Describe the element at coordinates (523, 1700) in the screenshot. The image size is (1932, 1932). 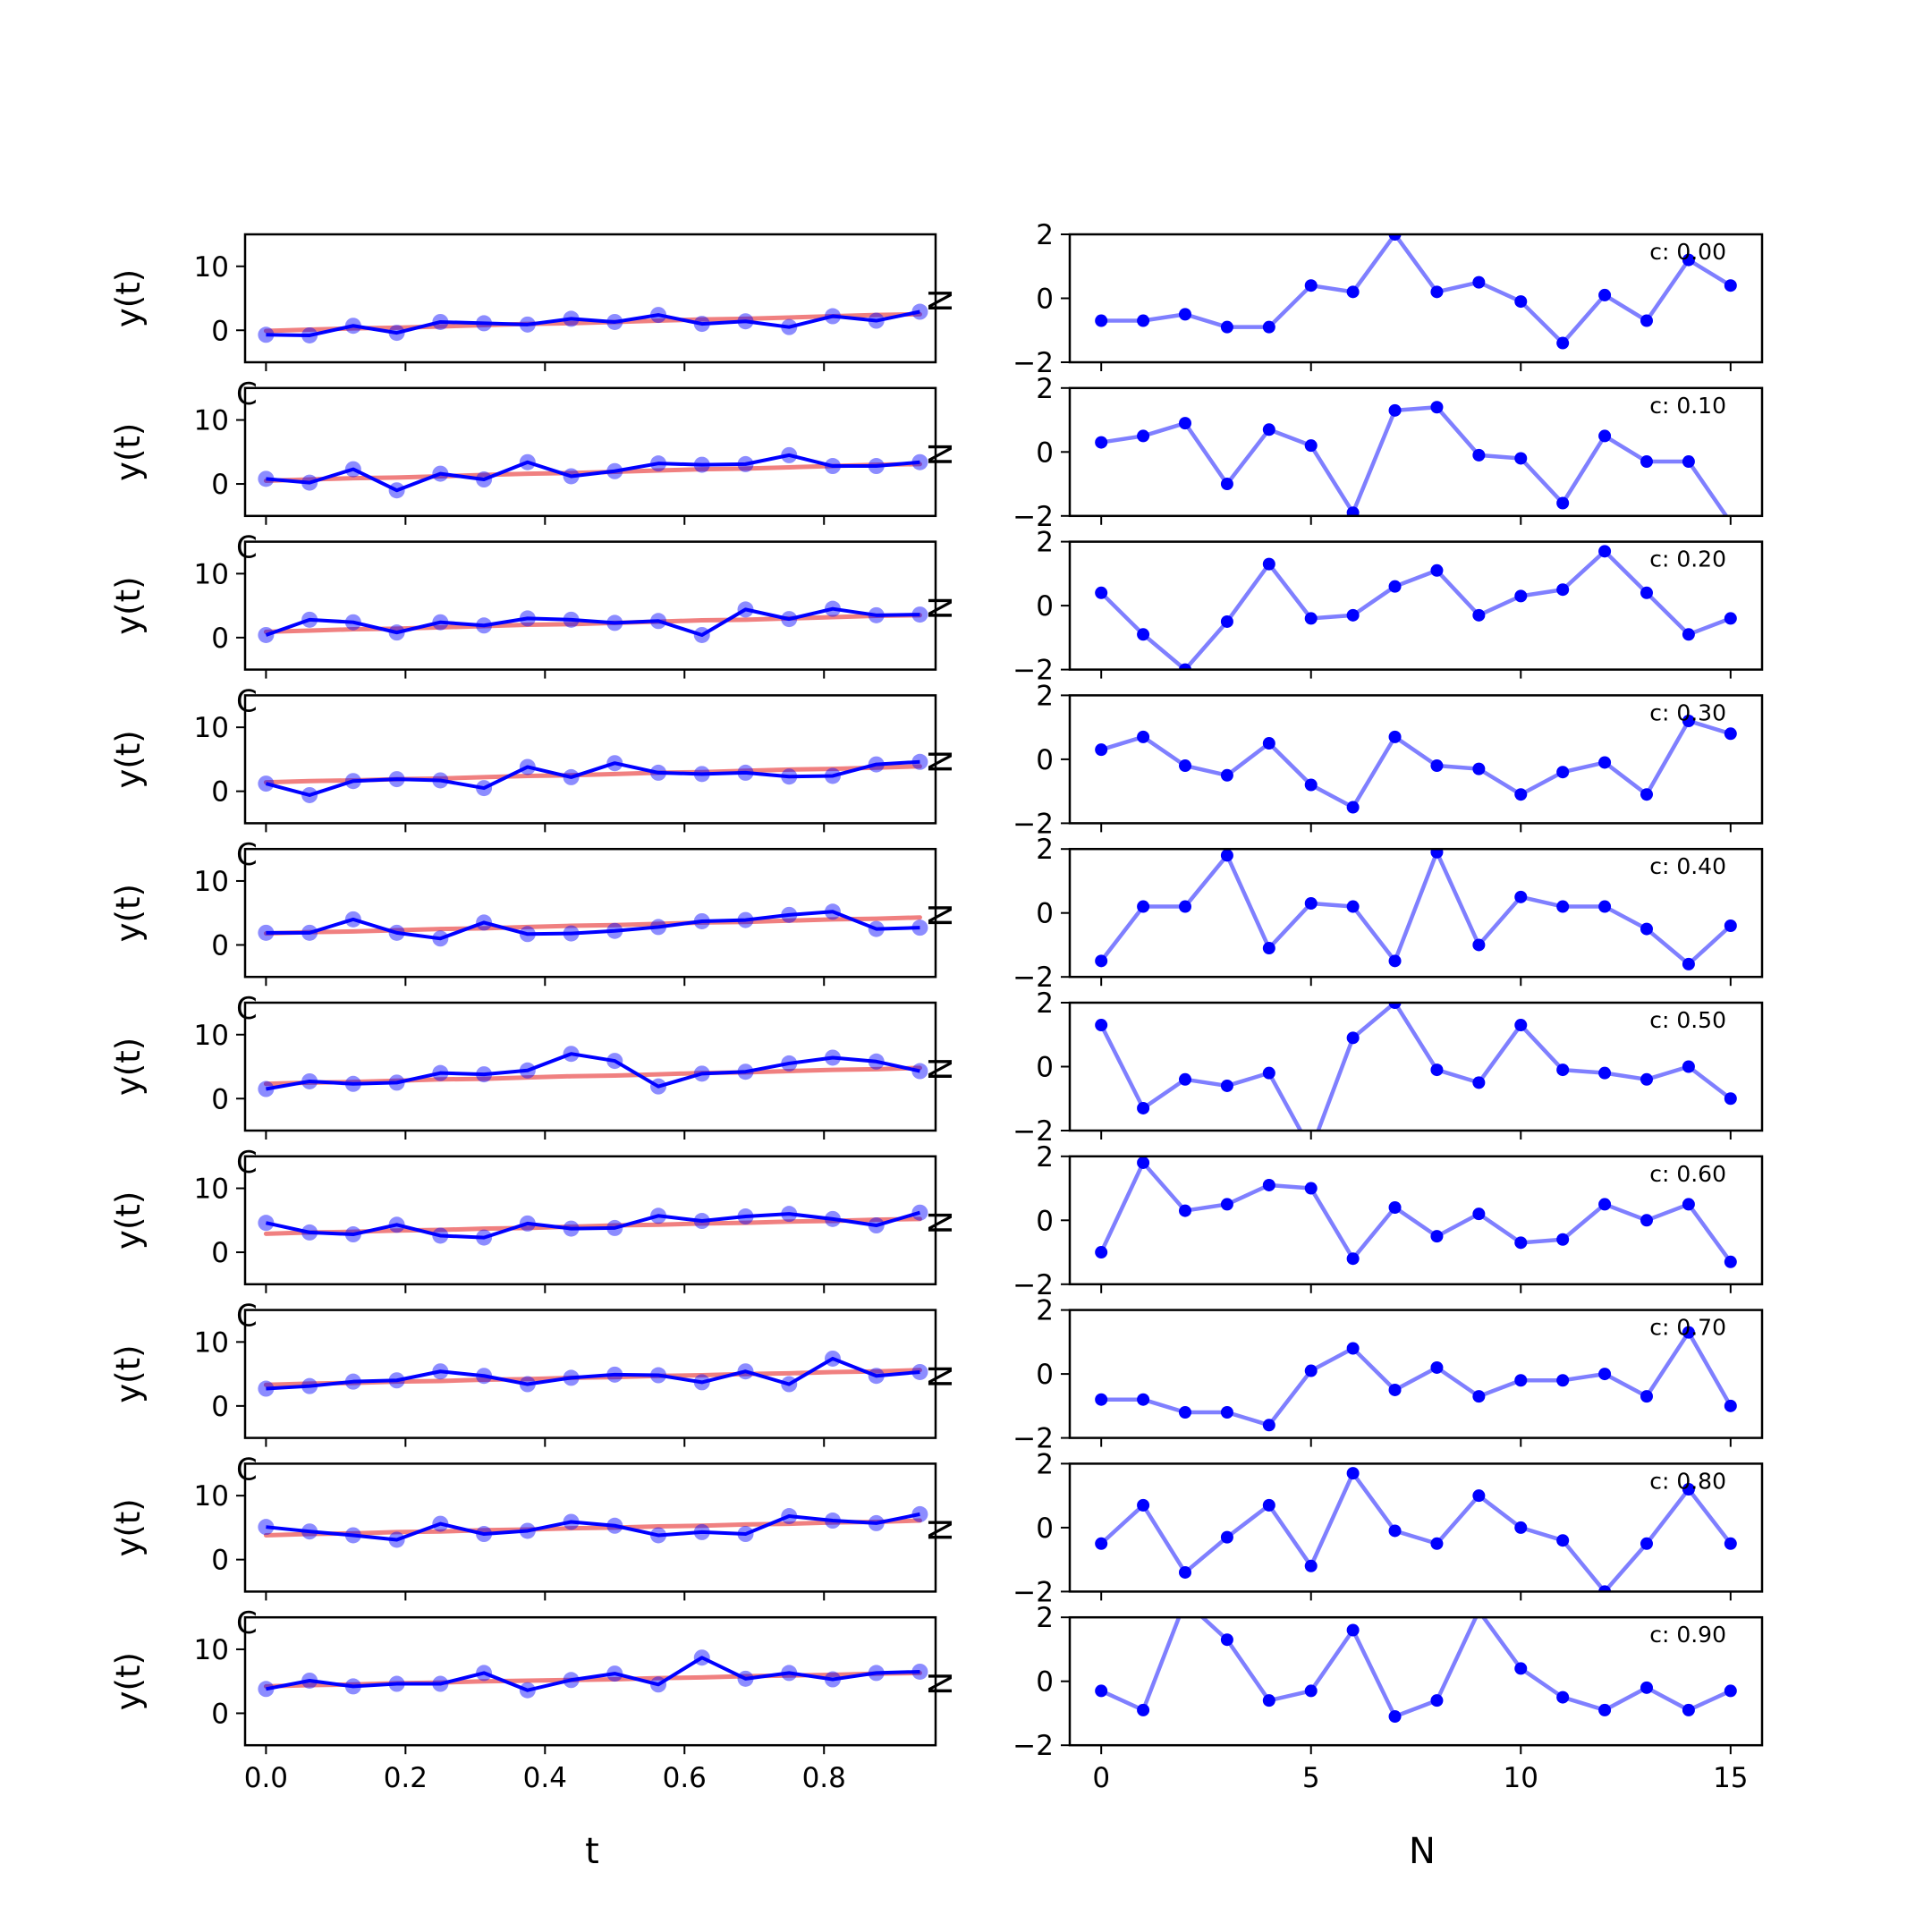
I see `left-panel-9: 0 10 0.0 0.2 0.4 0.6 0.8 y(t) C` at that location.